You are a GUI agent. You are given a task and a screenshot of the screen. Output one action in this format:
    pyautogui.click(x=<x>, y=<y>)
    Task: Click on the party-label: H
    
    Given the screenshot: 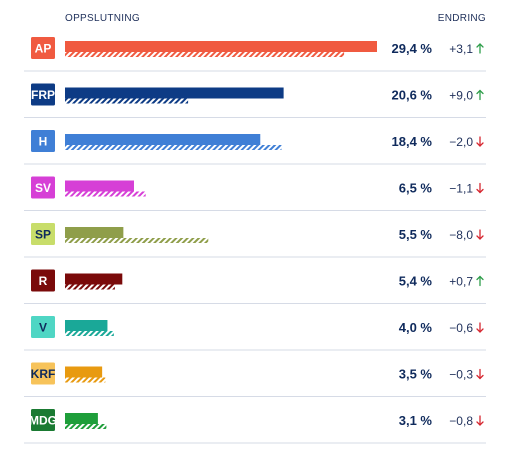 What is the action you would take?
    pyautogui.click(x=43, y=142)
    